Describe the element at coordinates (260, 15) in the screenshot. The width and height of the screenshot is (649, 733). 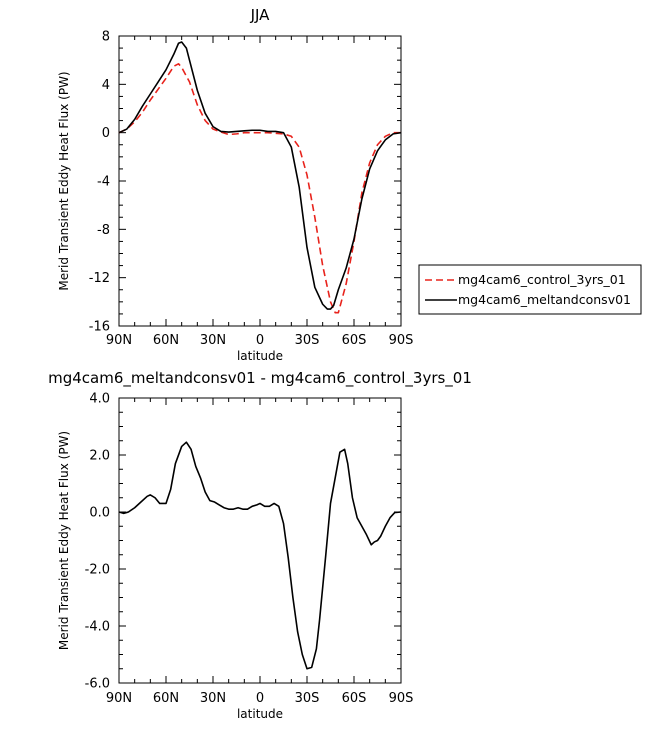
I see `chart-title: JJA` at that location.